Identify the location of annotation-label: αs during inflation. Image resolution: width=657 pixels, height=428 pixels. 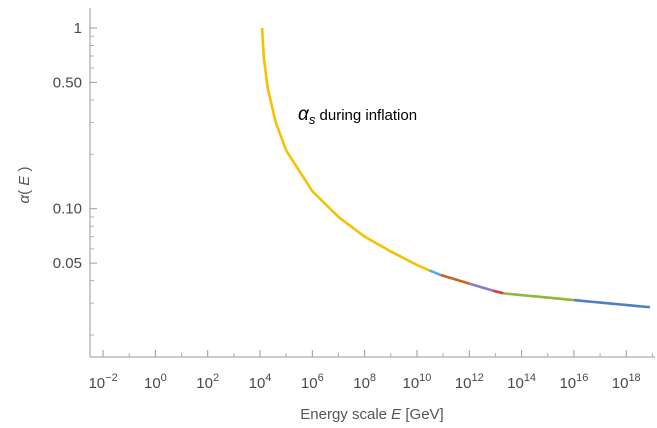
(357, 115).